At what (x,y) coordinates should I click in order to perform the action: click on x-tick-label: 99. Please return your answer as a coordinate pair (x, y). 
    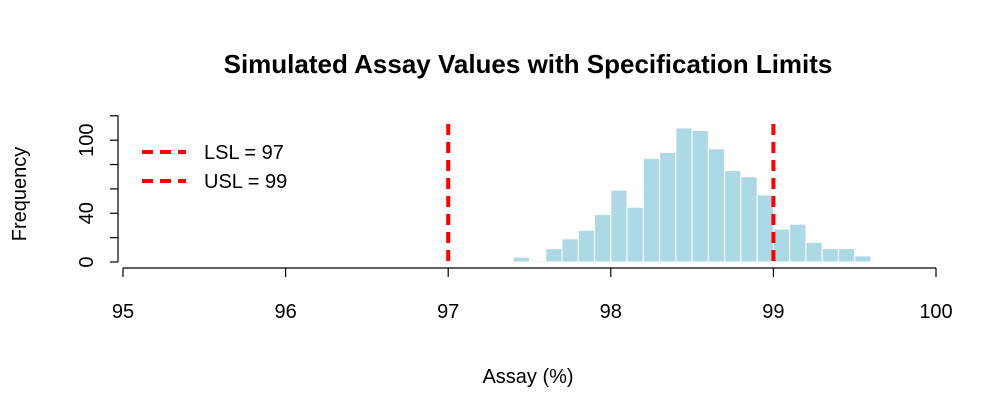
    Looking at the image, I should click on (773, 312).